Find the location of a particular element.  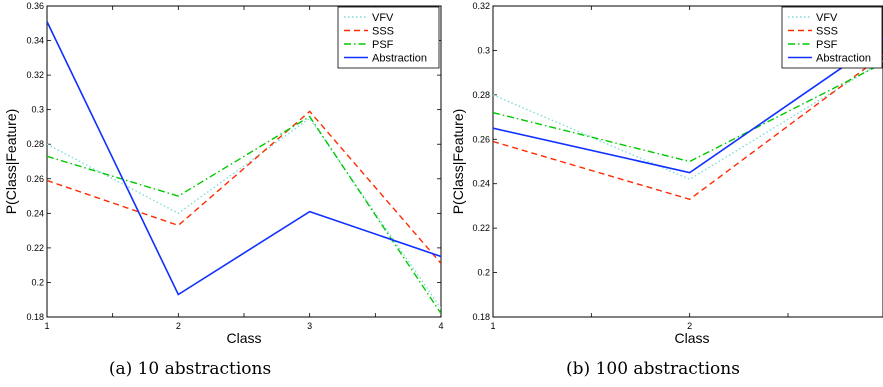

chart-caption: (b) 100 abstractions is located at coordinates (653, 369).